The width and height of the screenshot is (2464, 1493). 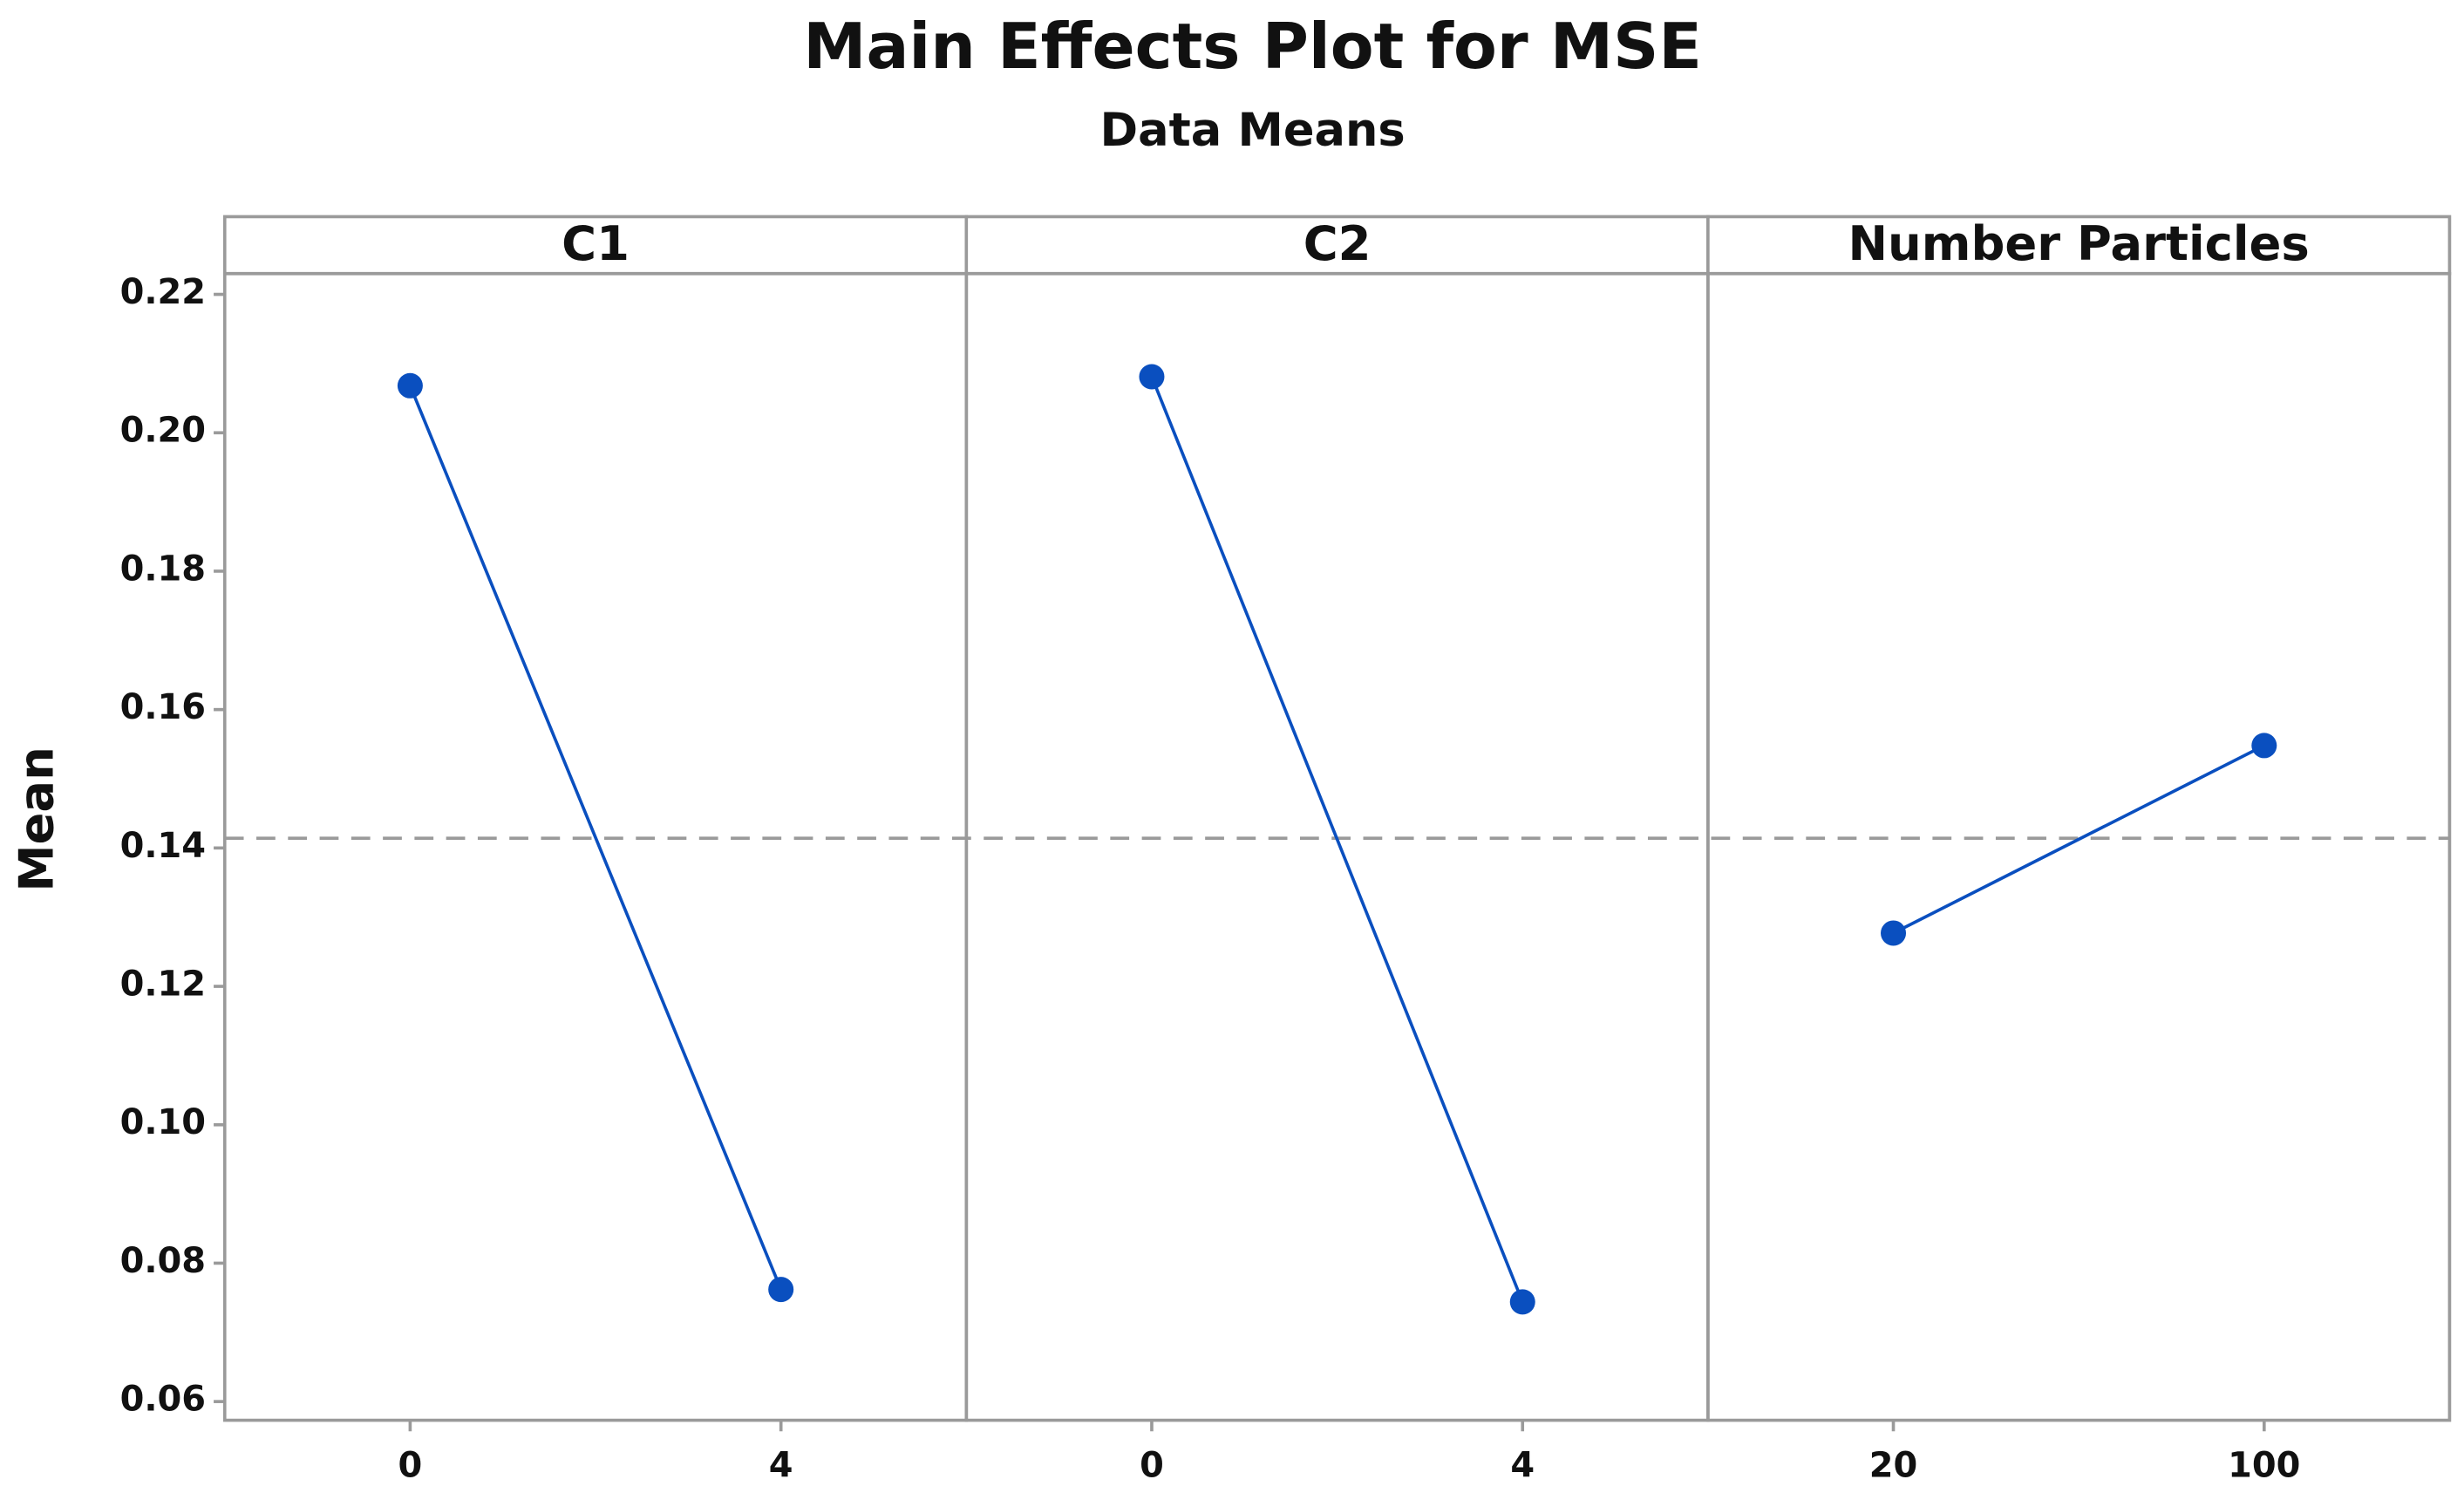 I want to click on y-tick-label: 0.10, so click(x=163, y=1122).